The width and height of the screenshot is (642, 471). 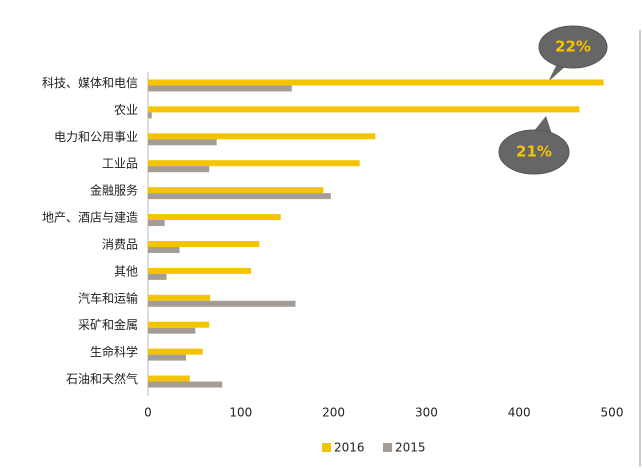 I want to click on y-tick-label: 生命科学, so click(x=114, y=351).